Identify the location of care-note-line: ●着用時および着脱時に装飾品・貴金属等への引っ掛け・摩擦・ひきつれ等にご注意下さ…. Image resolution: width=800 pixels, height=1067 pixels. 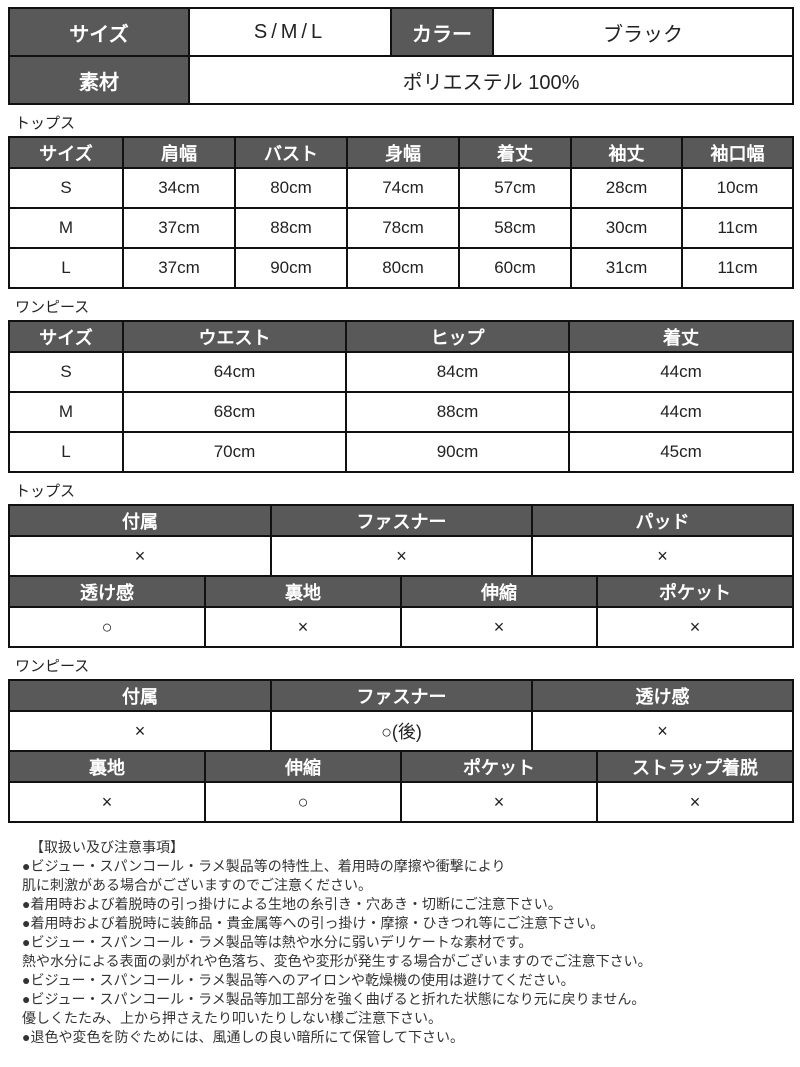
(313, 923).